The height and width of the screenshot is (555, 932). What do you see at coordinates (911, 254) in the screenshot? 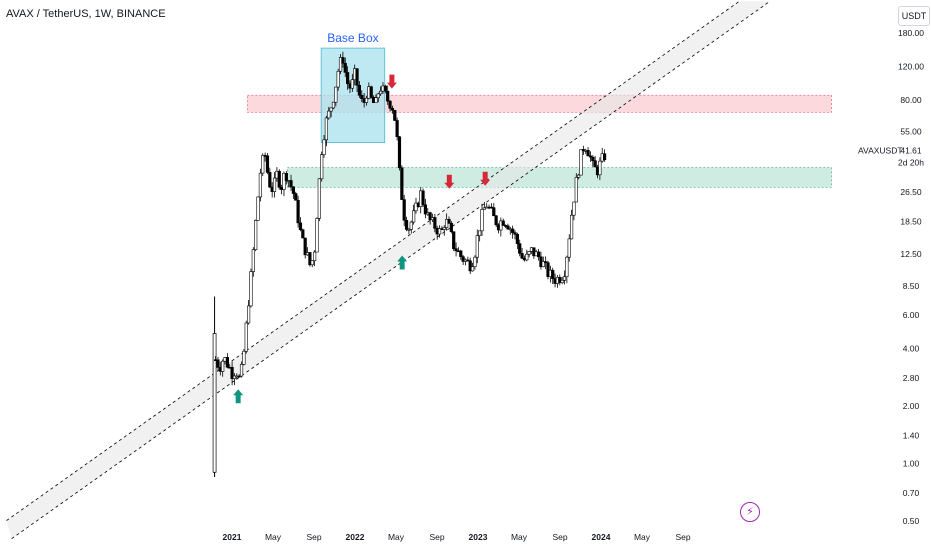
I see `price-tick-label: 12.50` at bounding box center [911, 254].